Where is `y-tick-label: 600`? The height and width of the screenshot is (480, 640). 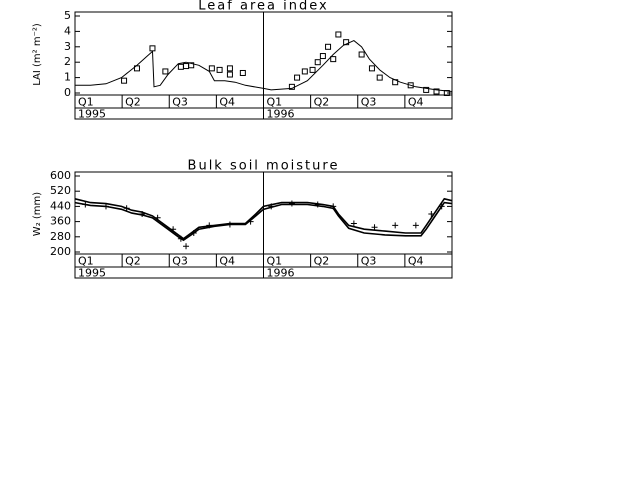
y-tick-label: 600 is located at coordinates (60, 175).